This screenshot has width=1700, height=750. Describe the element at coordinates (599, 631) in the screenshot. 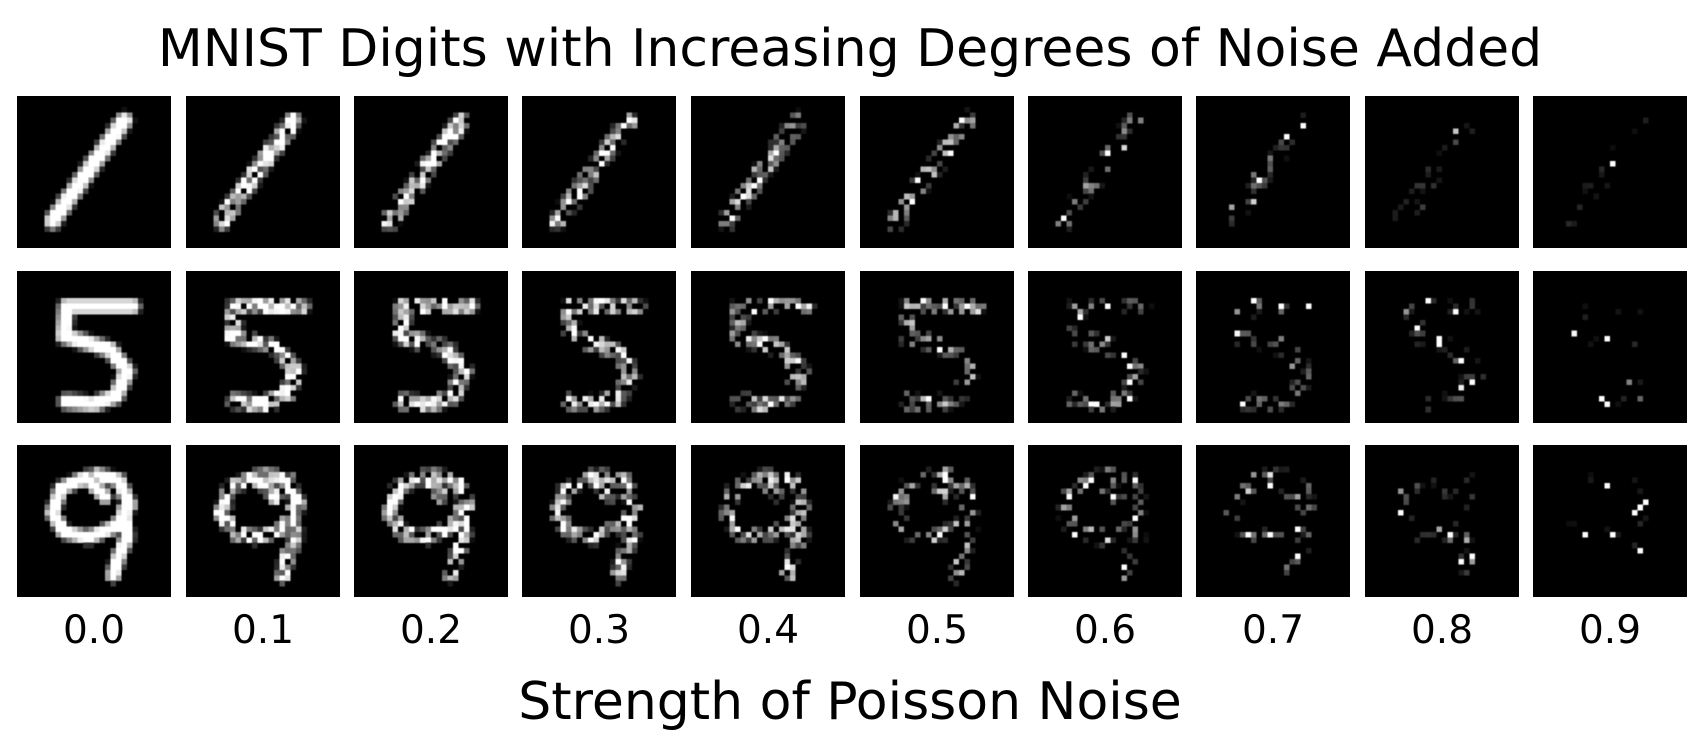

I see `noise-level-label: 0.3` at that location.